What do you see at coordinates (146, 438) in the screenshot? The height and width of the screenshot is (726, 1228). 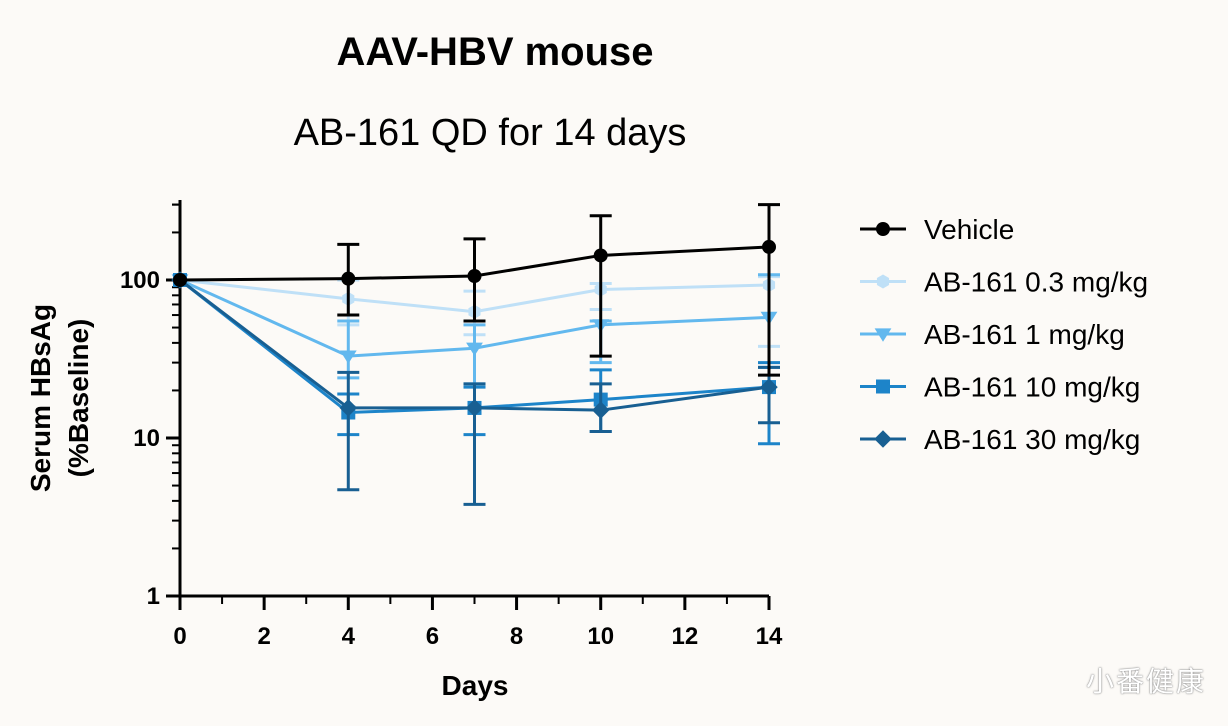 I see `y-tick-label: 10` at bounding box center [146, 438].